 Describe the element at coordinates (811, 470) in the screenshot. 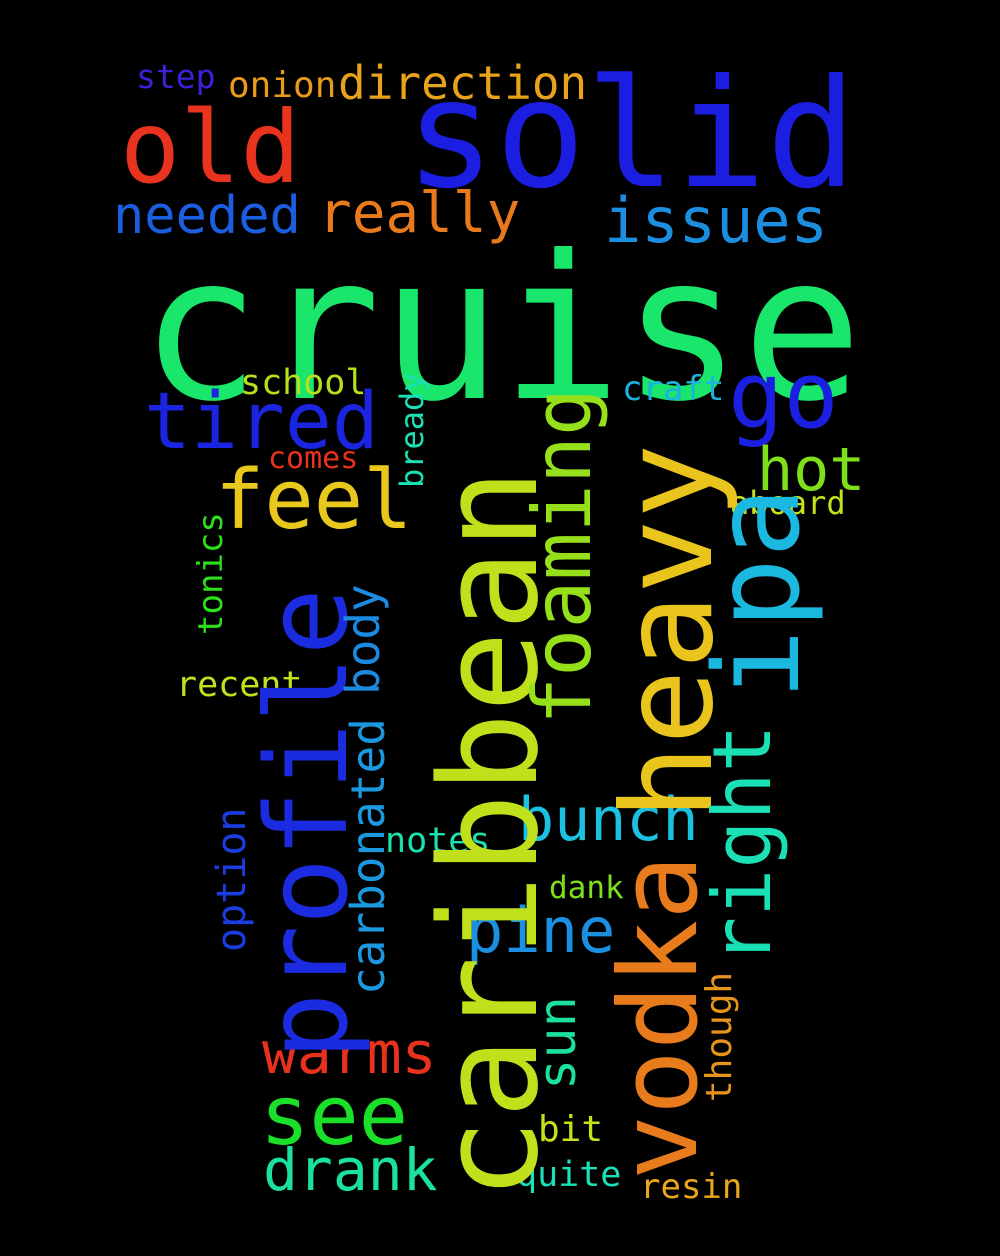

I see `word-hot: hot` at that location.